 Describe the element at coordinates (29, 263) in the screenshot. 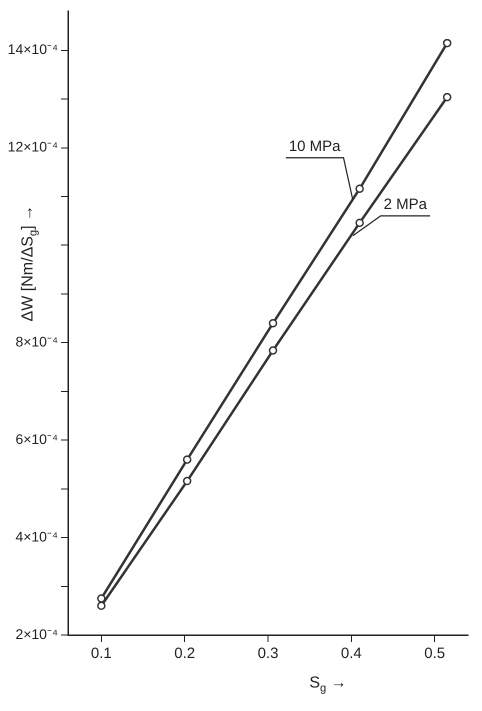

I see `y-axis-title: ΔW [Nm/ΔSg] →` at that location.